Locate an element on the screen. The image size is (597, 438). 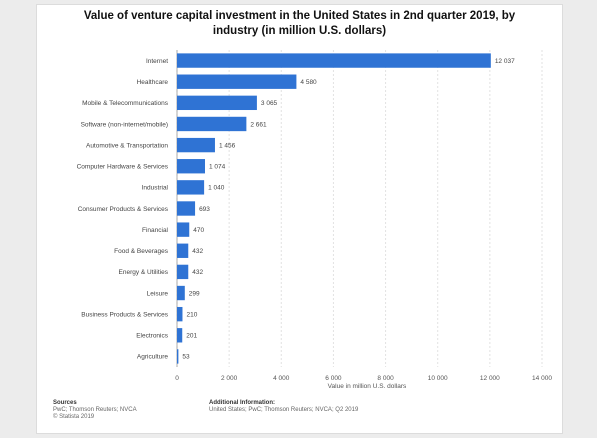
category-label: Electronics is located at coordinates (152, 336).